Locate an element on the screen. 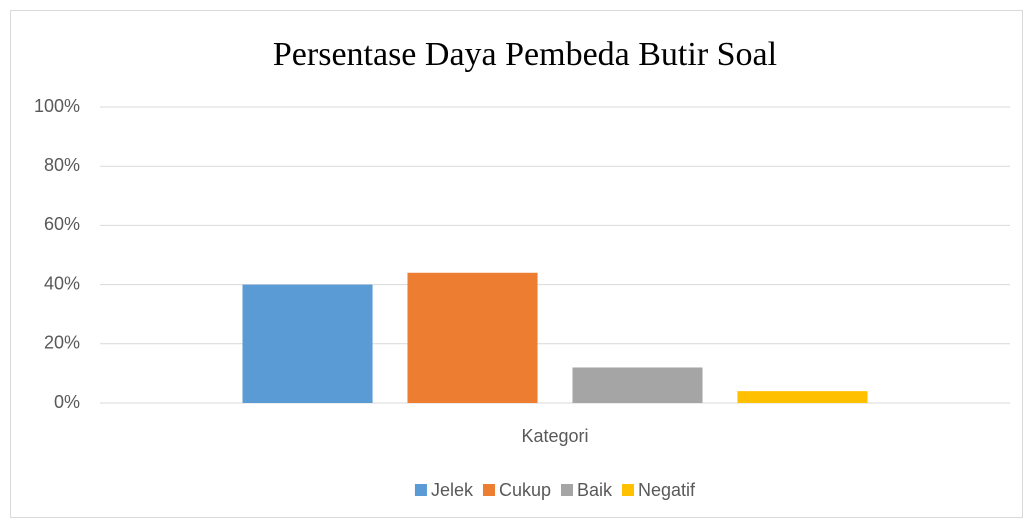 The width and height of the screenshot is (1034, 519). y-tick-label: 20% is located at coordinates (62, 343).